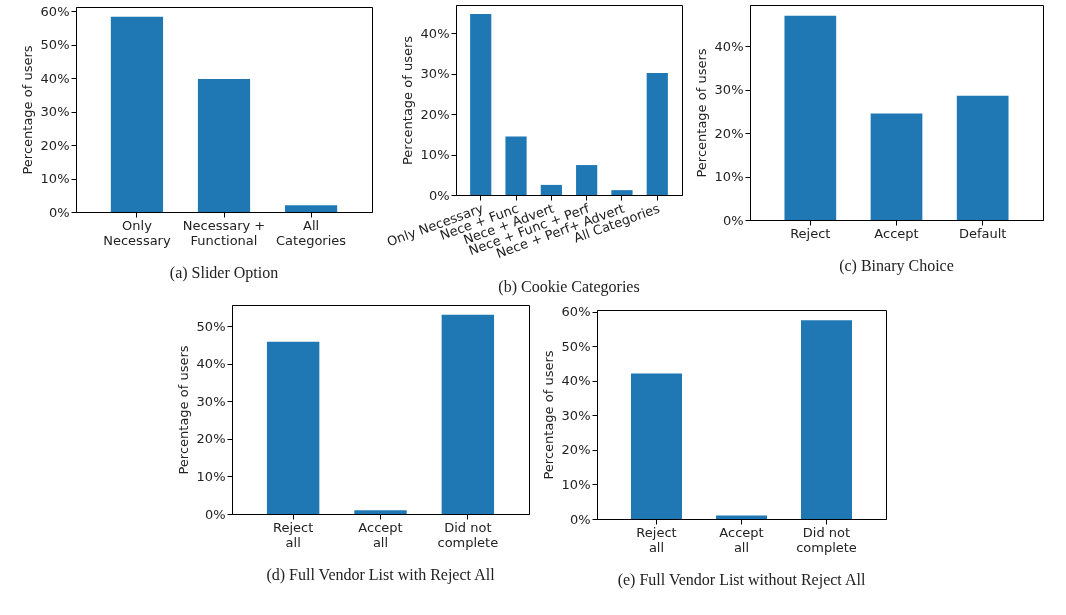 Image resolution: width=1066 pixels, height=615 pixels. Describe the element at coordinates (982, 233) in the screenshot. I see `x-tick-label: Default` at that location.